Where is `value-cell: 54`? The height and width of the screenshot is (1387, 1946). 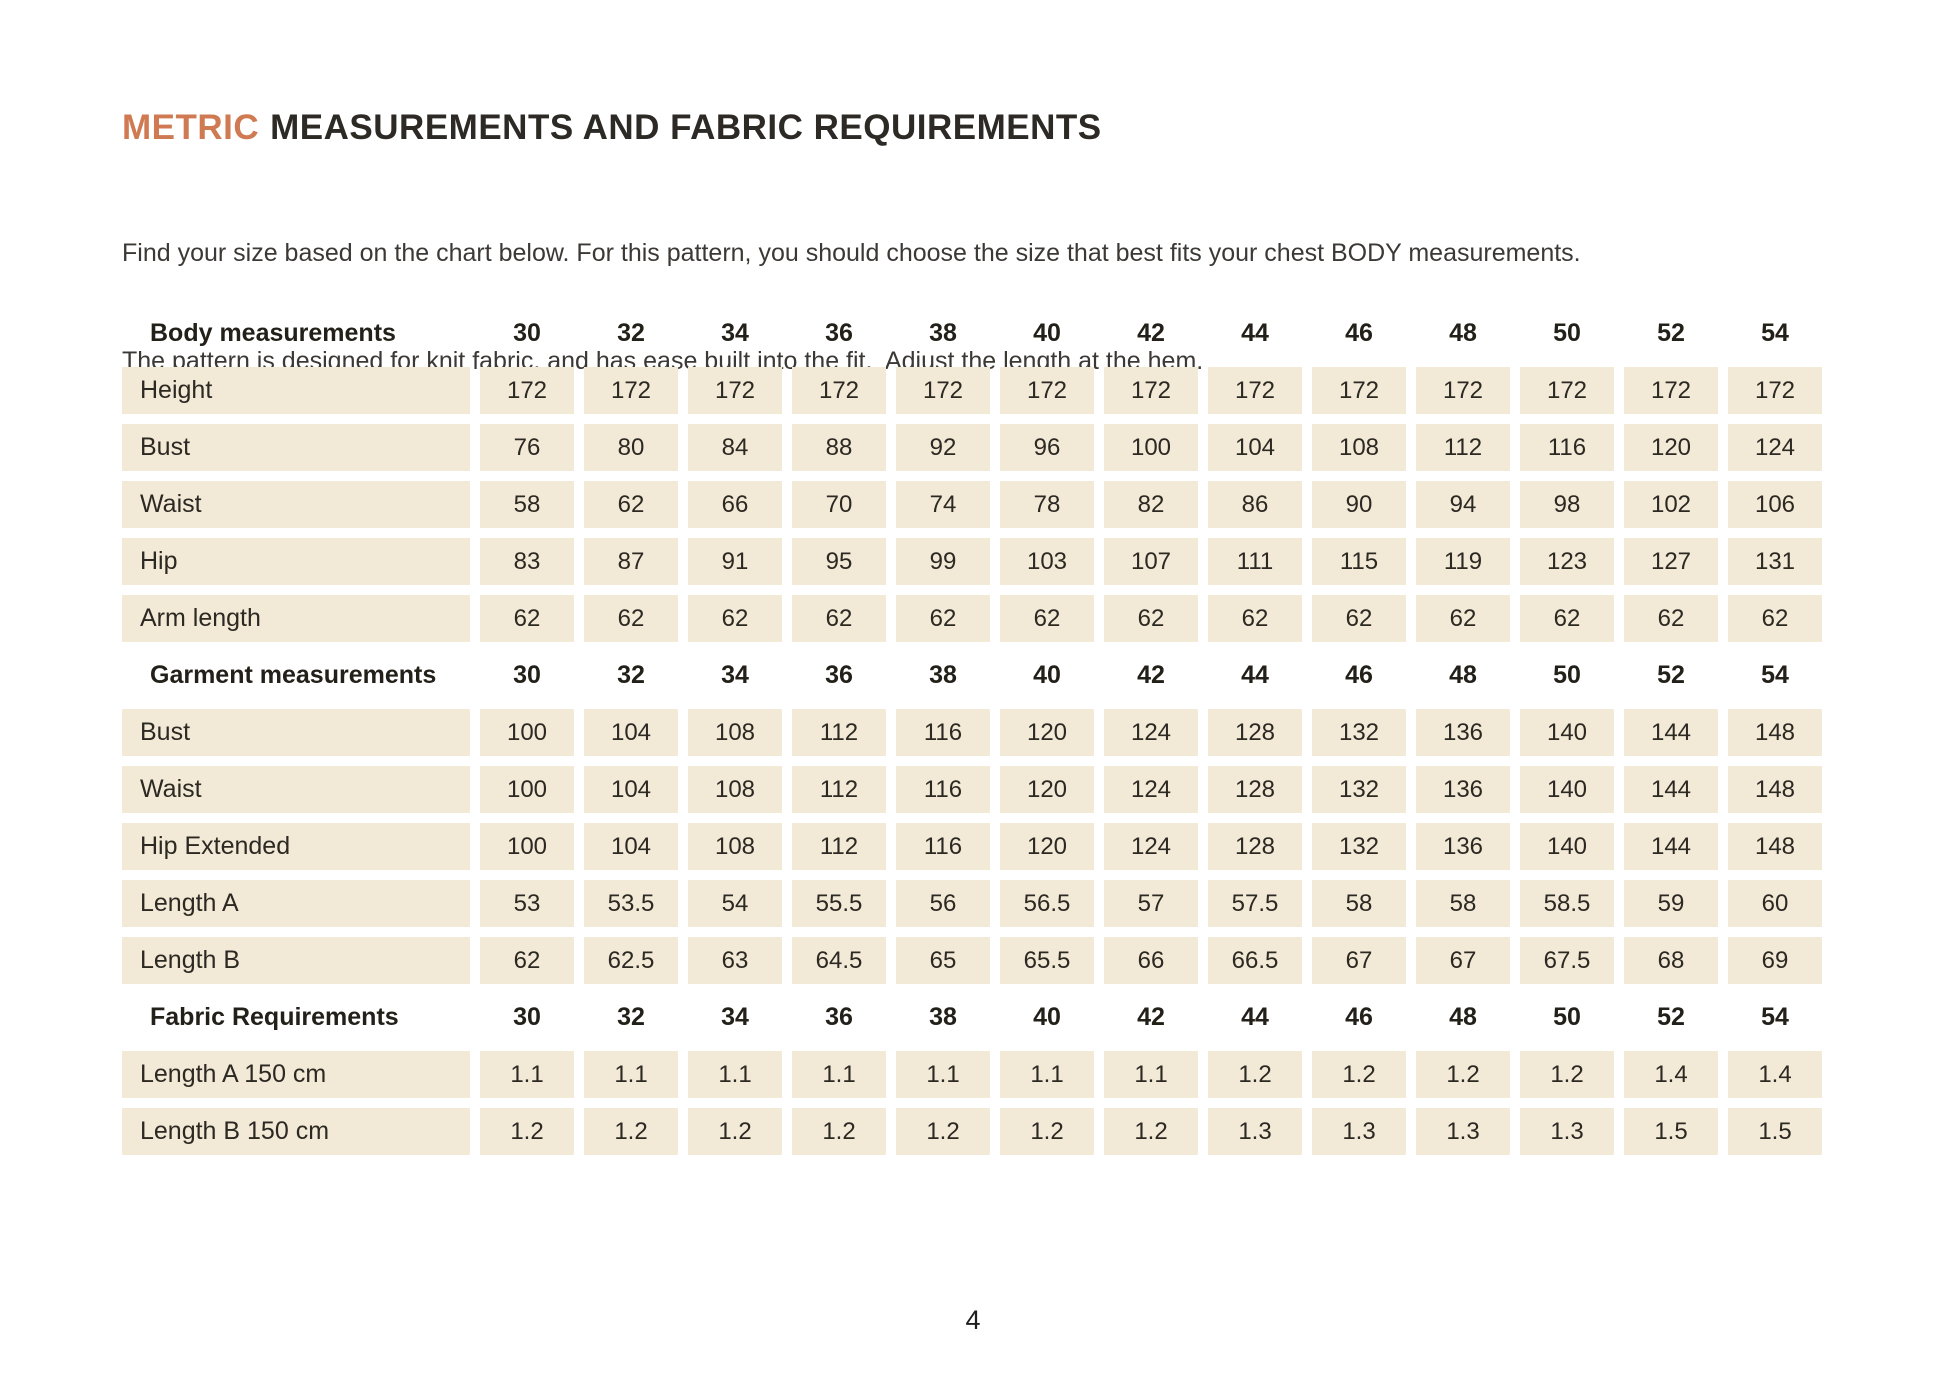 value-cell: 54 is located at coordinates (735, 903).